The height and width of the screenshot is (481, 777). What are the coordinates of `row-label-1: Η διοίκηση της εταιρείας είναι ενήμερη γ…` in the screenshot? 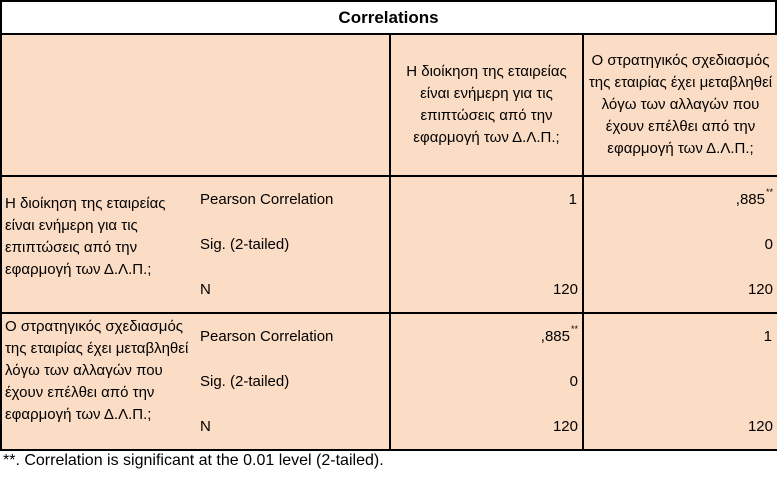 It's located at (97, 244).